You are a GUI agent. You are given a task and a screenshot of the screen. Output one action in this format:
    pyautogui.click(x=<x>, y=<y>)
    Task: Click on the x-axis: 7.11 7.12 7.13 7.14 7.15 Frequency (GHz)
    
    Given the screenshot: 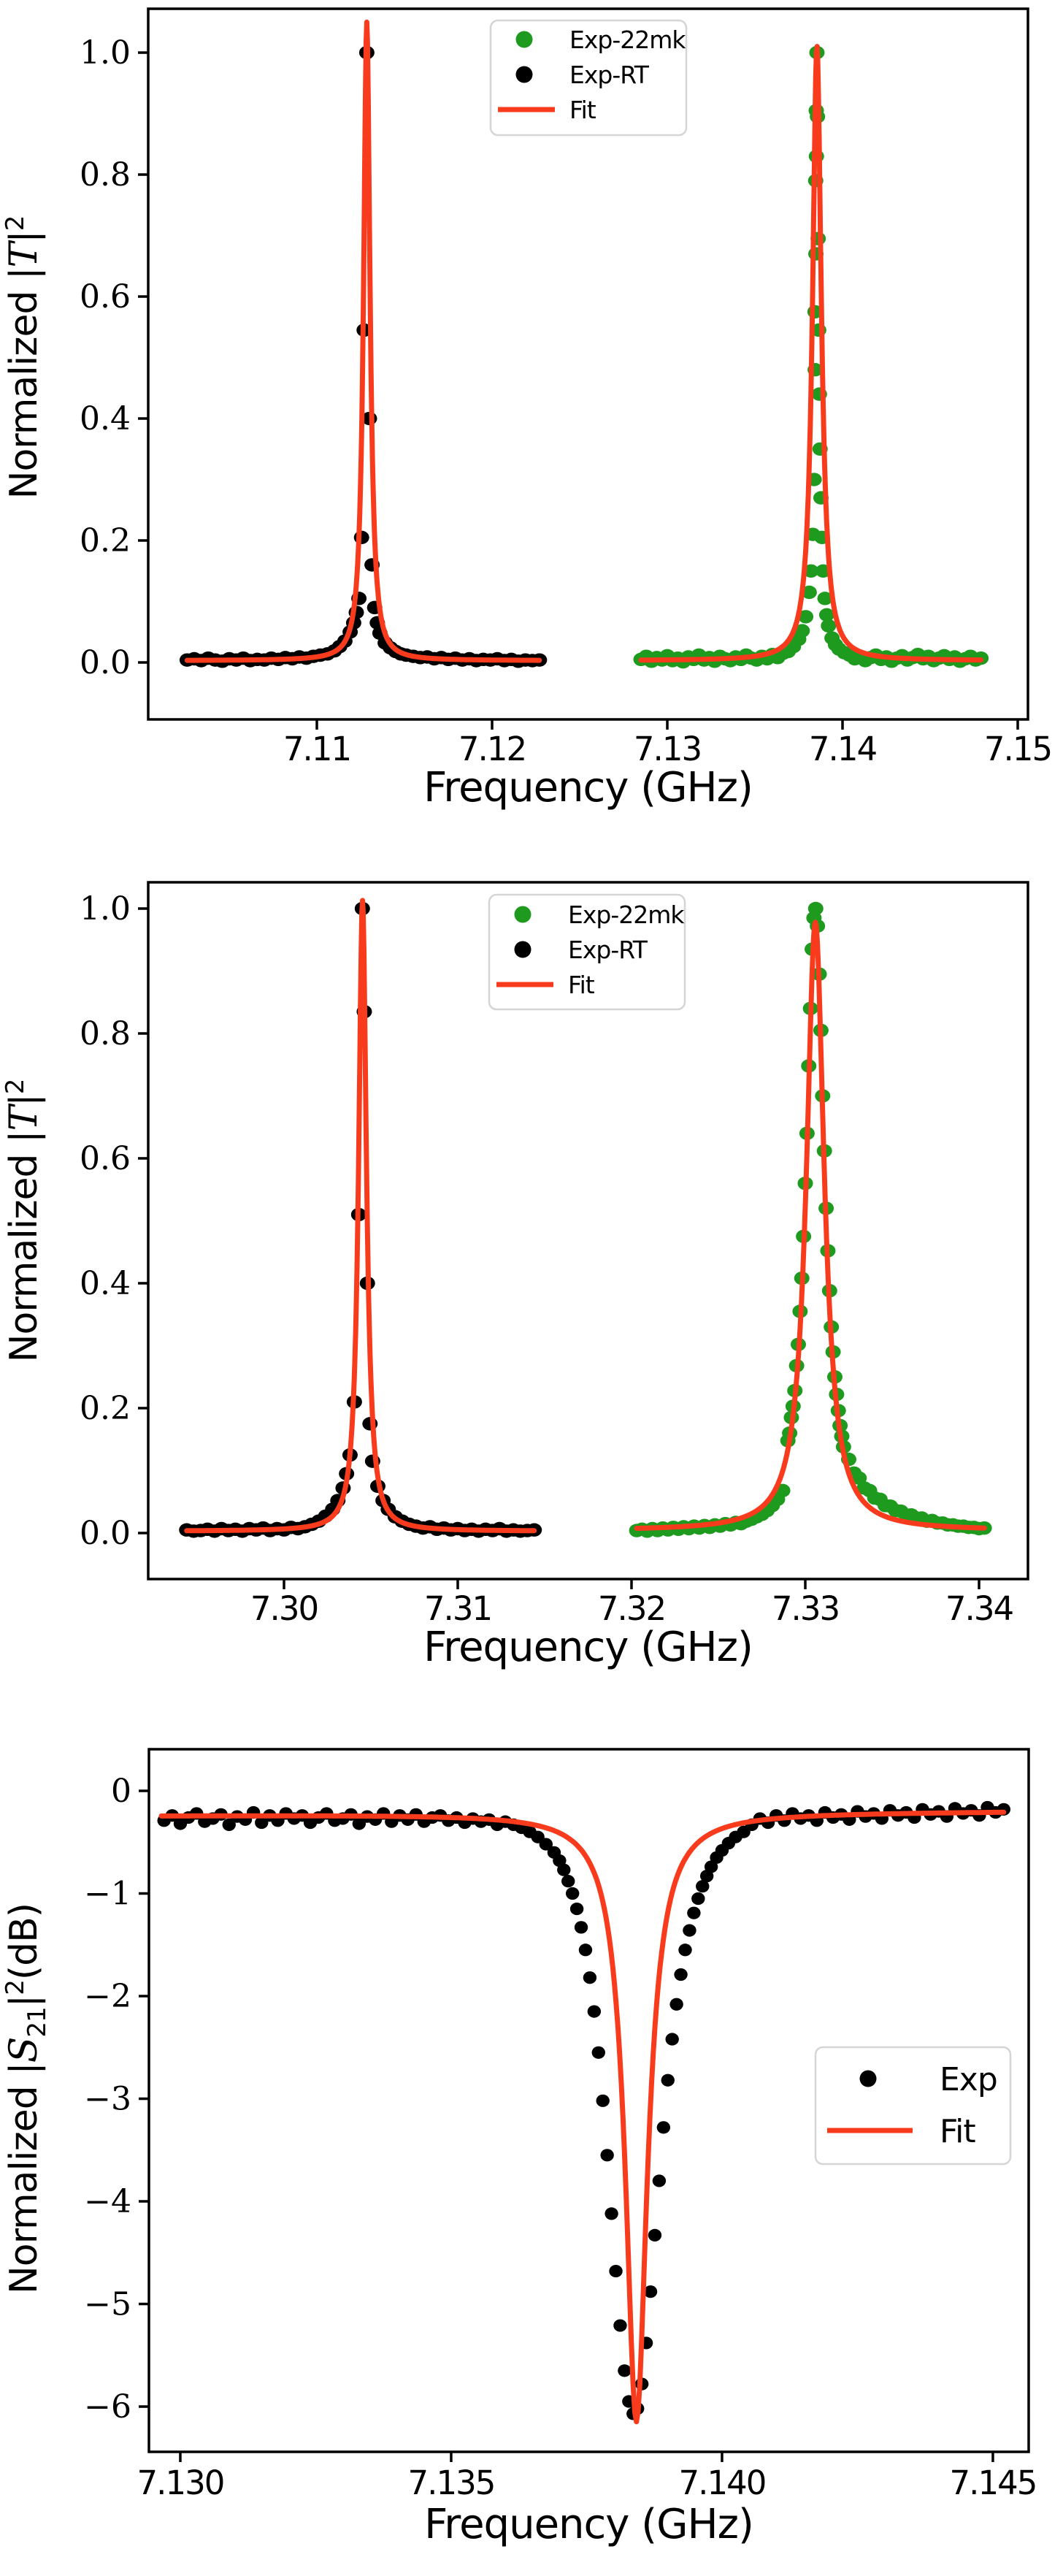 What is the action you would take?
    pyautogui.click(x=668, y=765)
    